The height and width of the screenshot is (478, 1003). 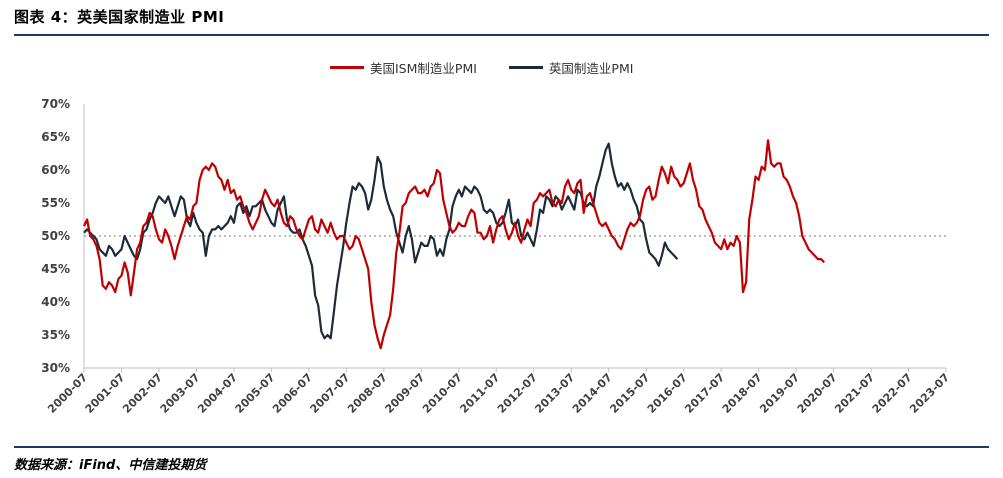 What do you see at coordinates (517, 393) in the screenshot?
I see `x-tick-label: 2012-07` at bounding box center [517, 393].